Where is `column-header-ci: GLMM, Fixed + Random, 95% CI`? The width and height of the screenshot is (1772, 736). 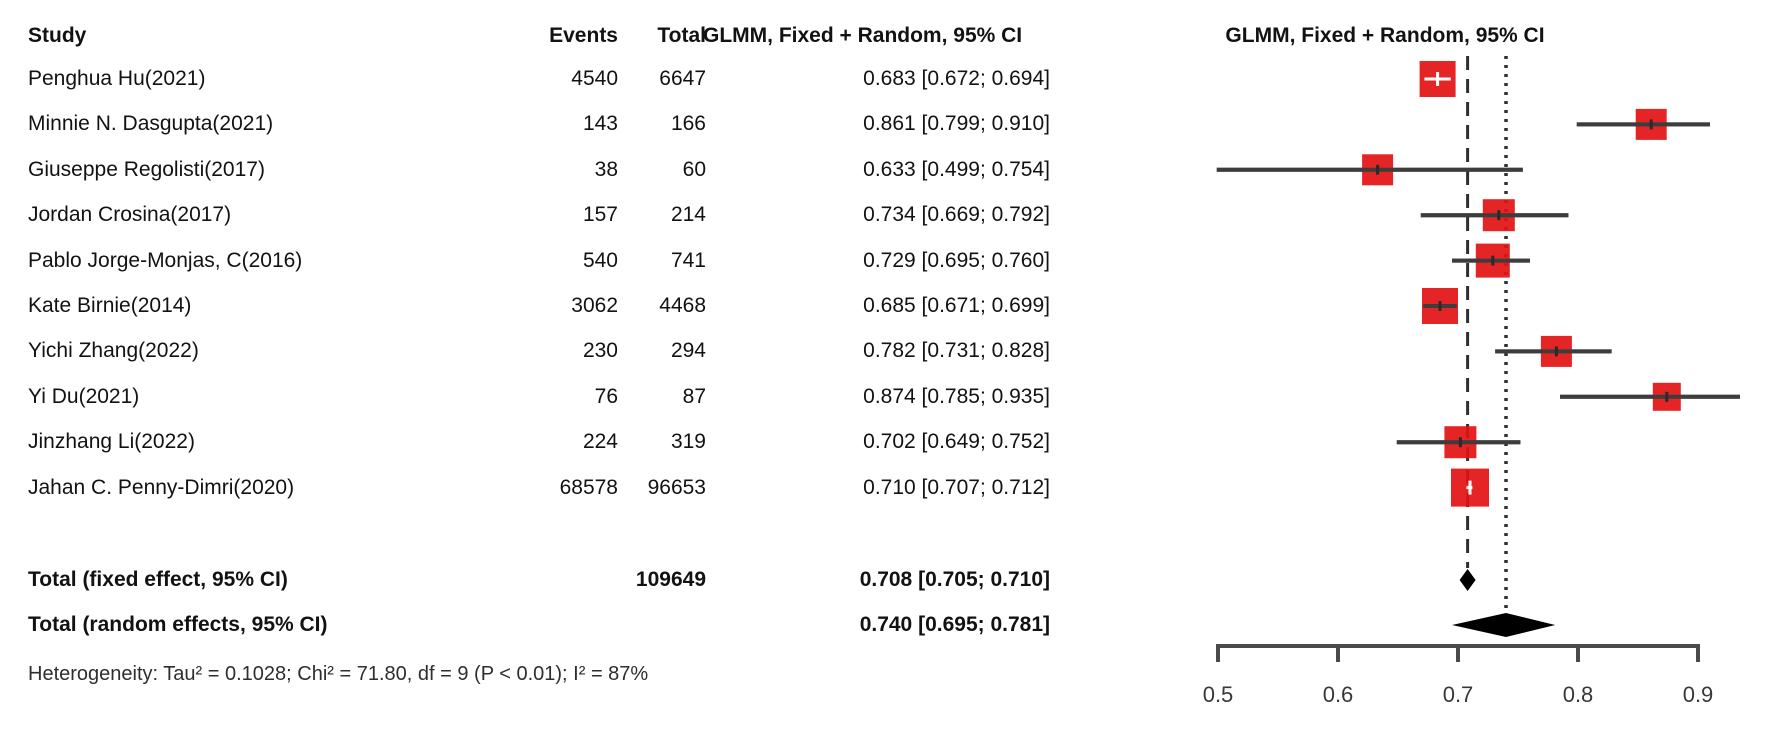
column-header-ci: GLMM, Fixed + Random, 95% CI is located at coordinates (863, 35).